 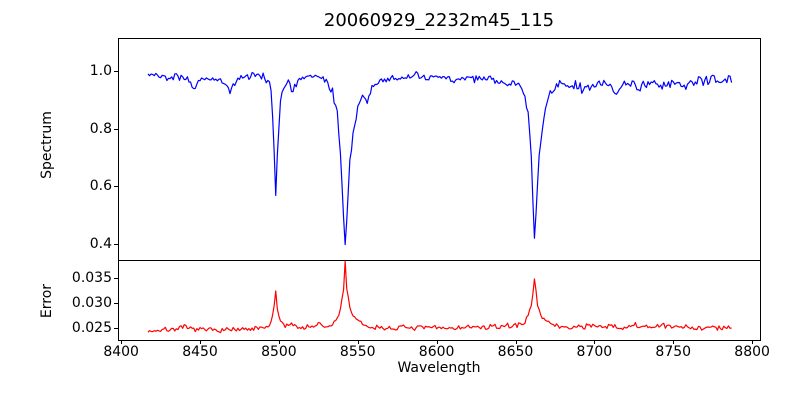 I want to click on x-tick-label: 8550, so click(x=357, y=352).